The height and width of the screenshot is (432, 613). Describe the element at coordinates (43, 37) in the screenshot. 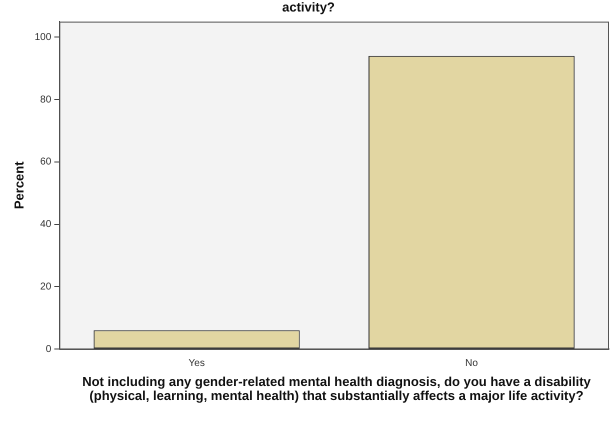

I see `y-tick-label: 100` at that location.